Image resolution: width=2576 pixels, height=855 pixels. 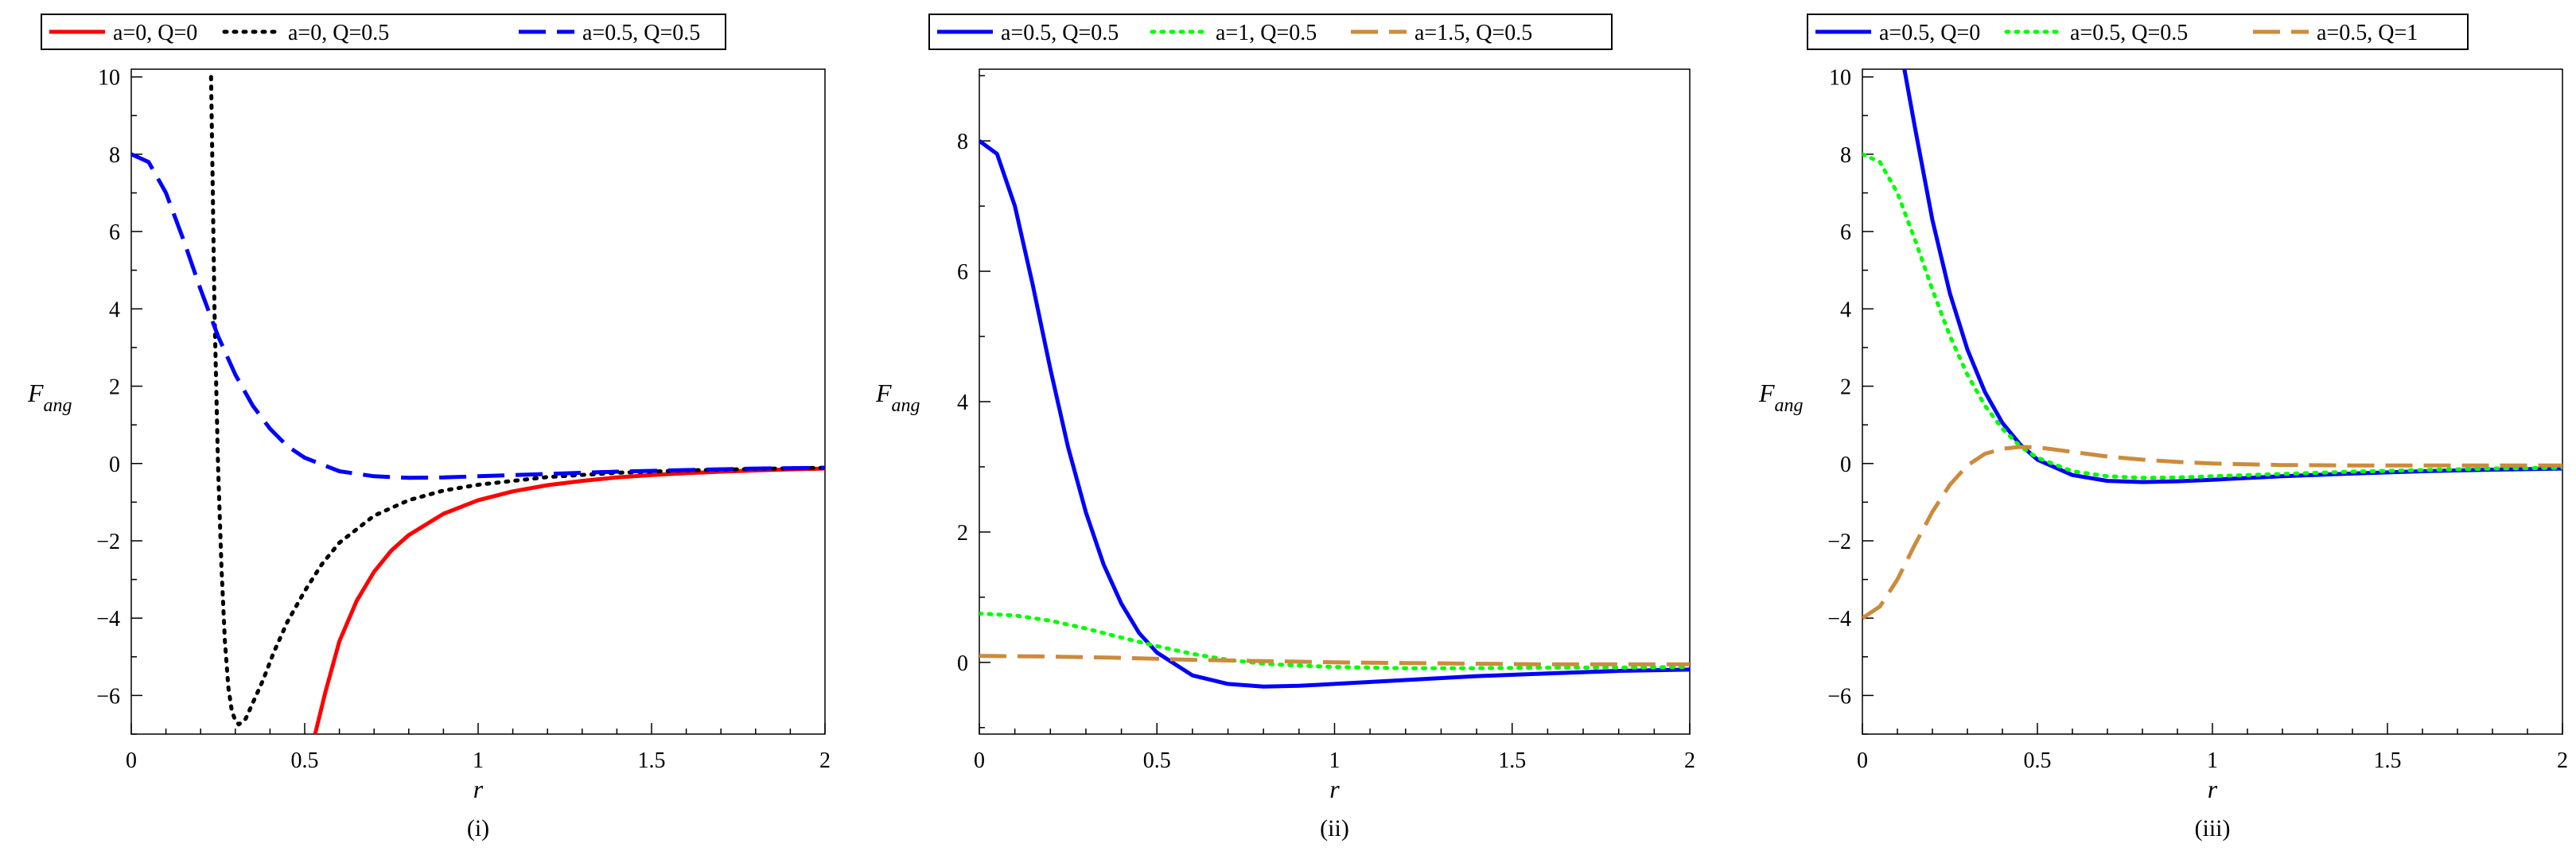 What do you see at coordinates (2129, 33) in the screenshot?
I see `chart-3-legend-label-2: a=0.5, Q=0.5` at bounding box center [2129, 33].